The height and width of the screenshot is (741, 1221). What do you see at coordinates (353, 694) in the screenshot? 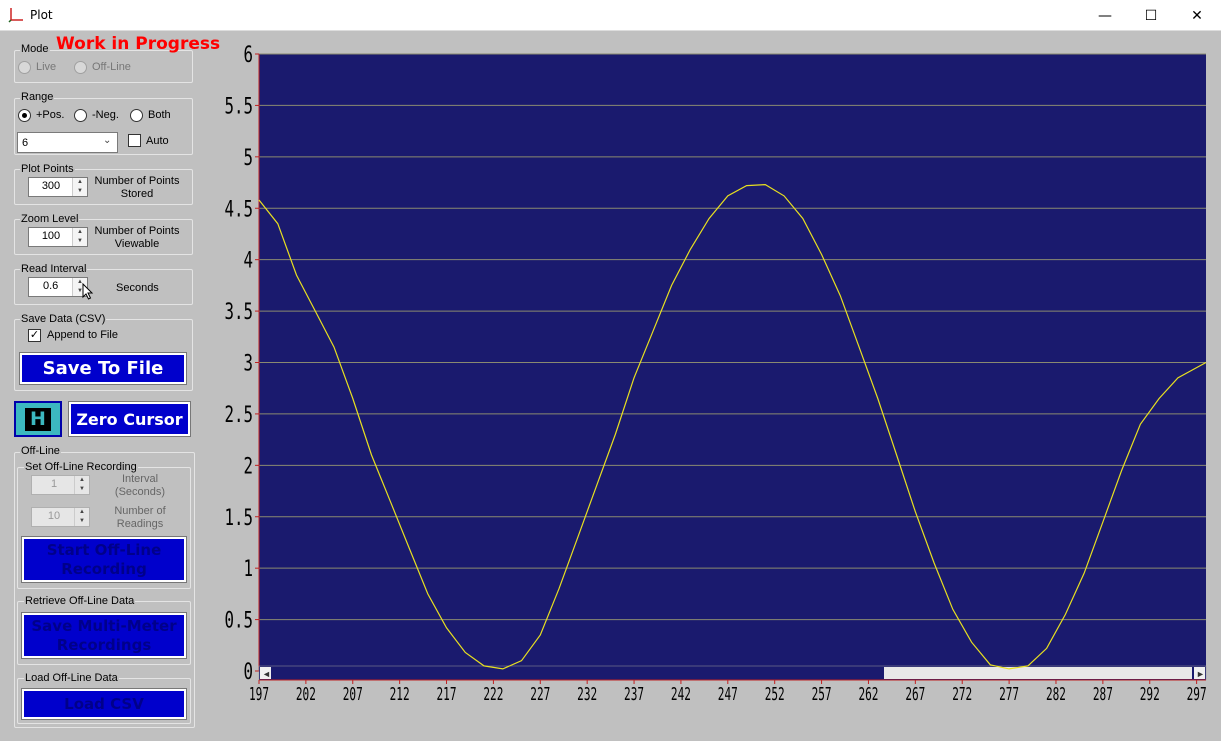
I see `x-tick-label: 207` at bounding box center [353, 694].